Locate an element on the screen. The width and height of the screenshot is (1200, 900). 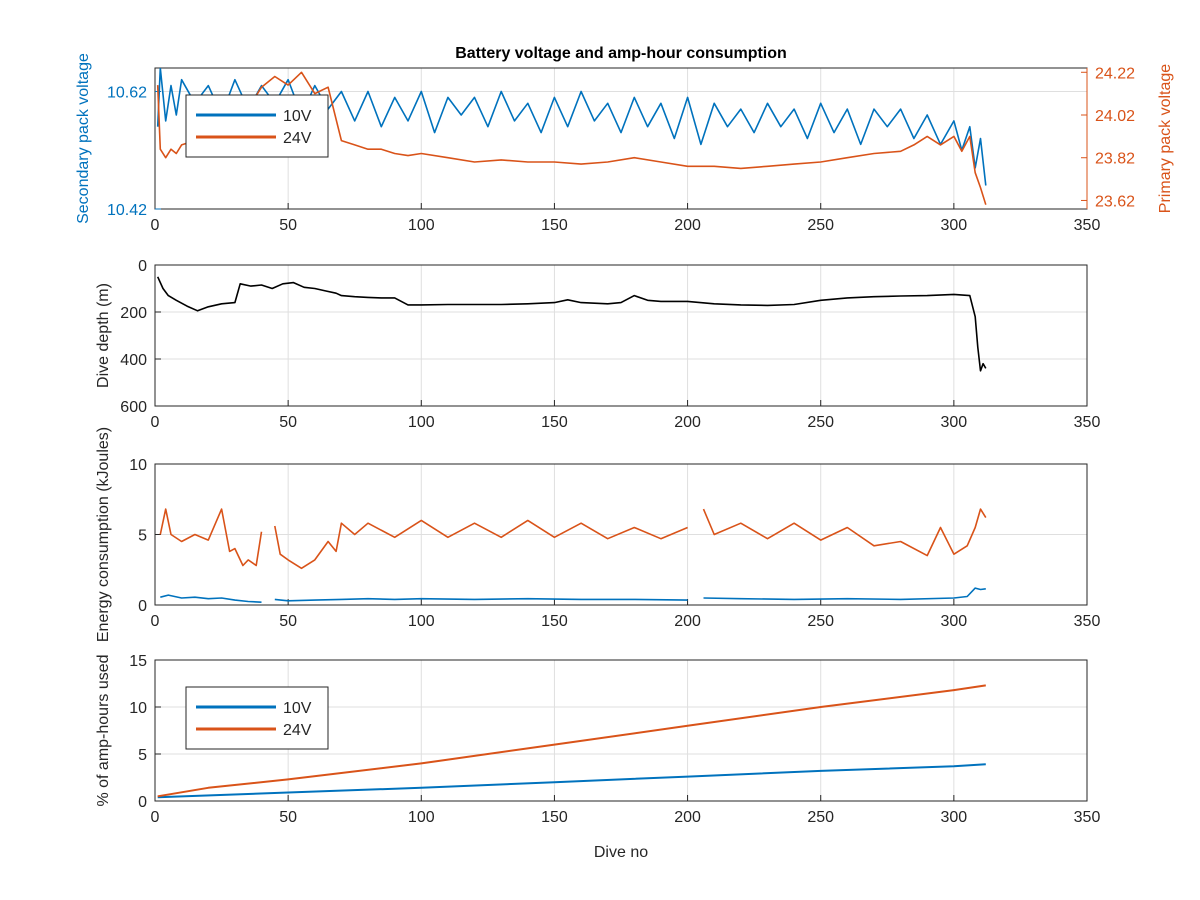
y-tick-label: 200 is located at coordinates (133, 313).